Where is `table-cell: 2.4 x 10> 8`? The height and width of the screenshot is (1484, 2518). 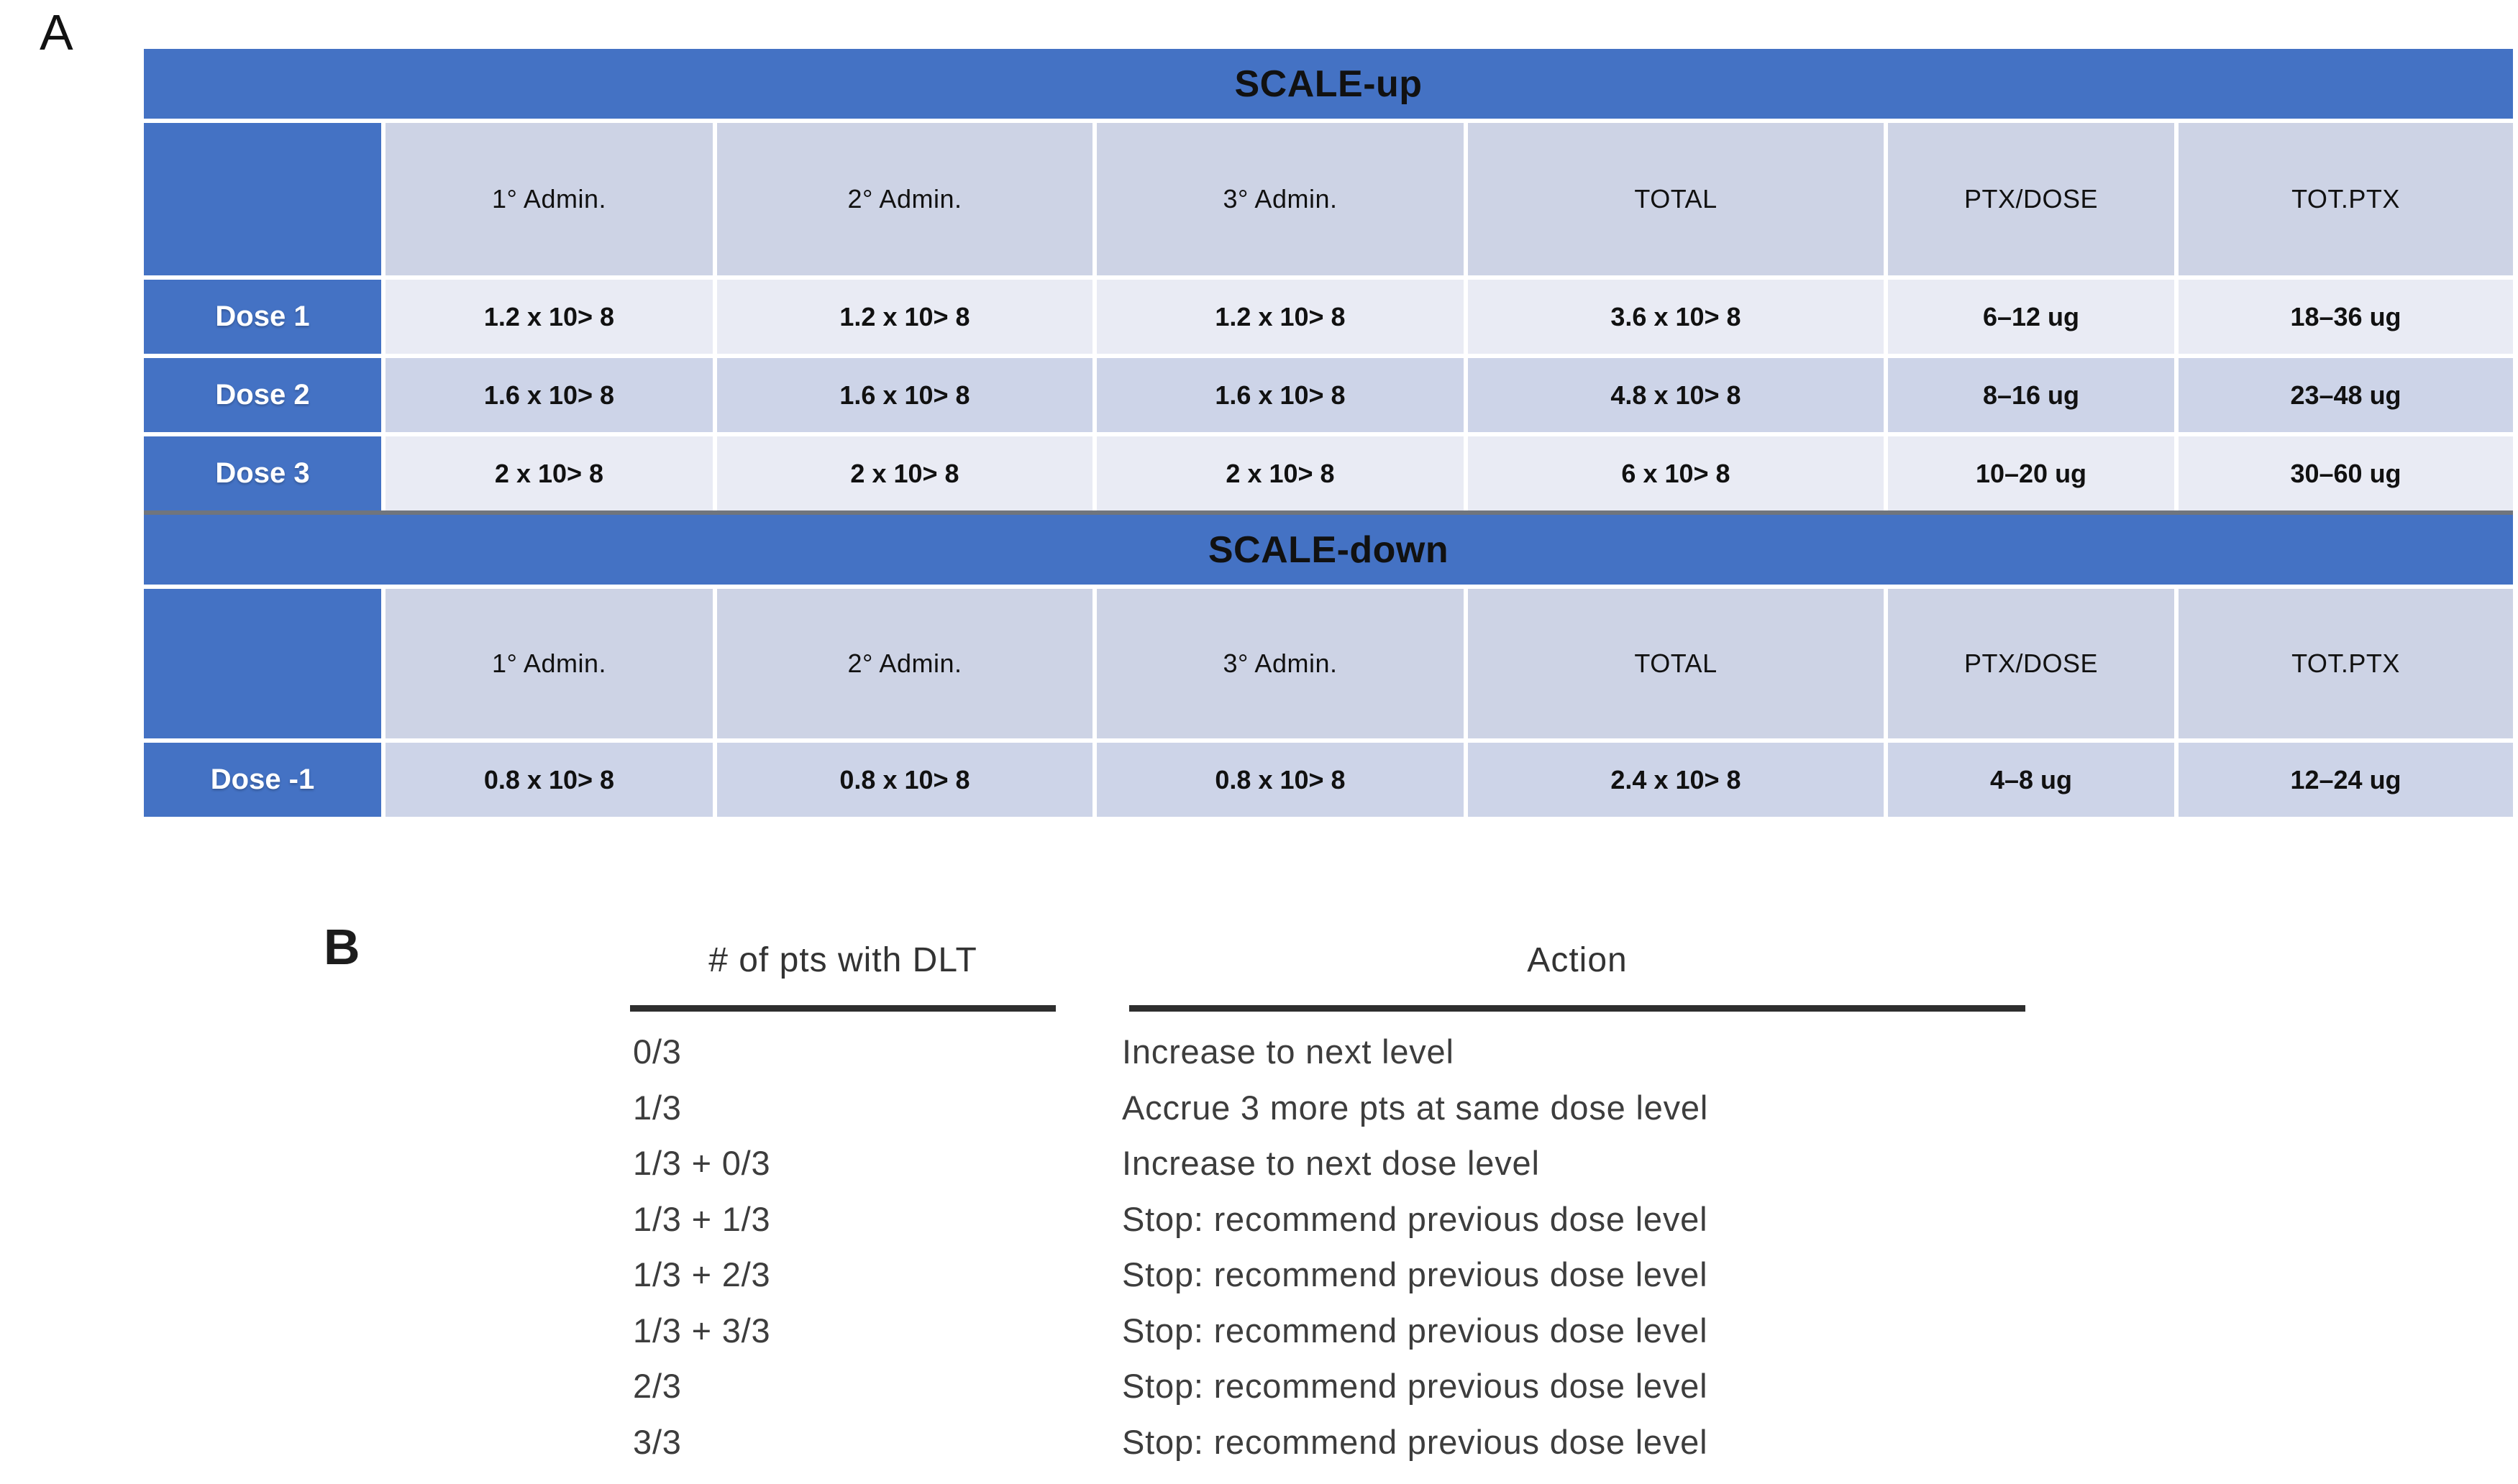 table-cell: 2.4 x 10> 8 is located at coordinates (1676, 780).